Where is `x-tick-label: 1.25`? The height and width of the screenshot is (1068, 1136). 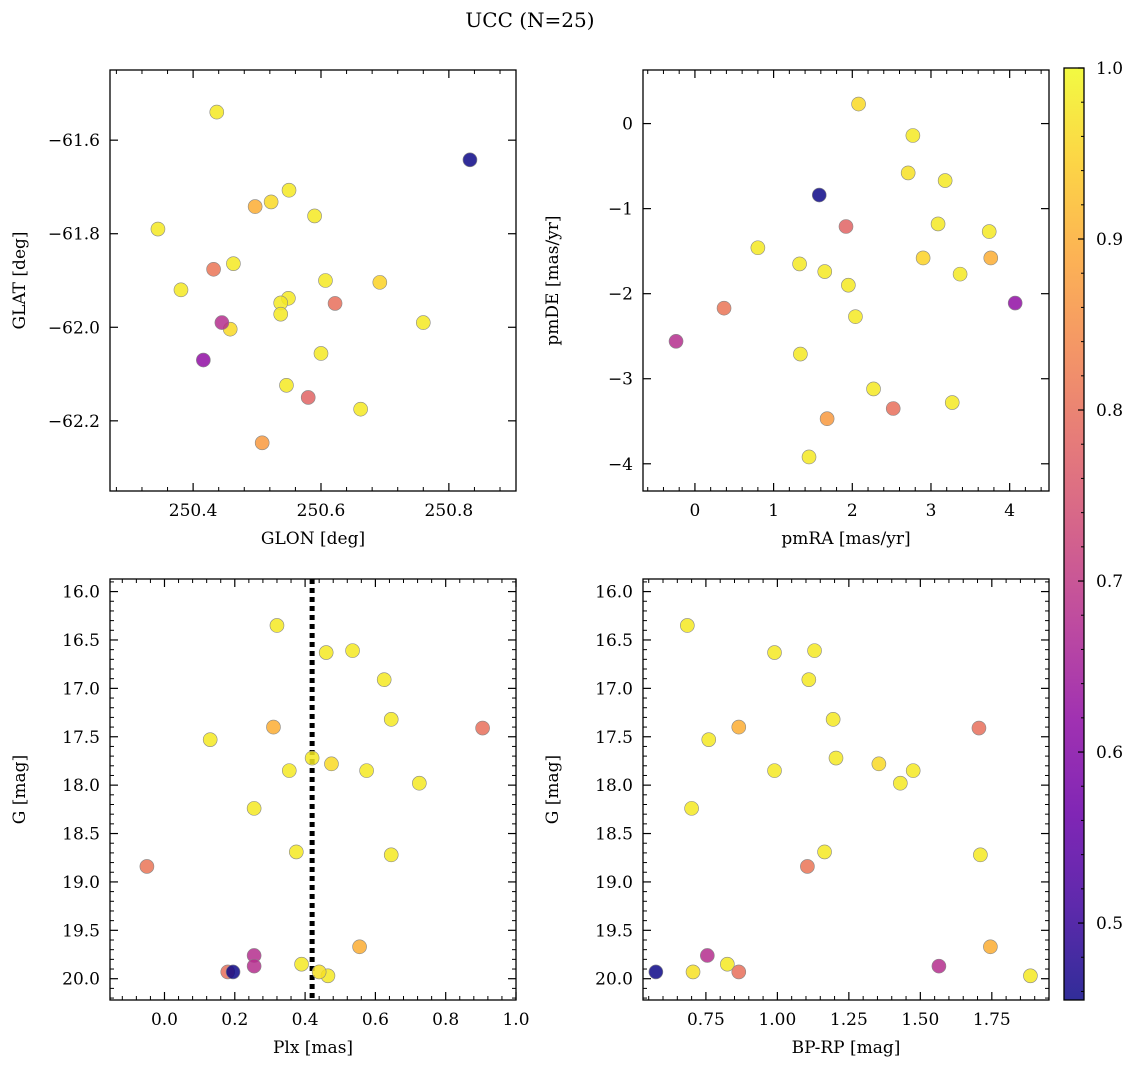 x-tick-label: 1.25 is located at coordinates (849, 1020).